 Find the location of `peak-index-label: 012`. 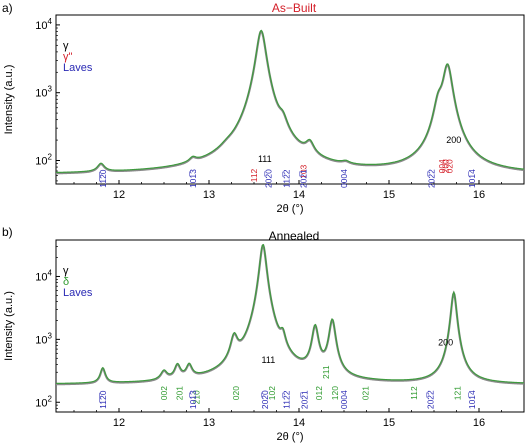

peak-index-label: 012 is located at coordinates (319, 393).